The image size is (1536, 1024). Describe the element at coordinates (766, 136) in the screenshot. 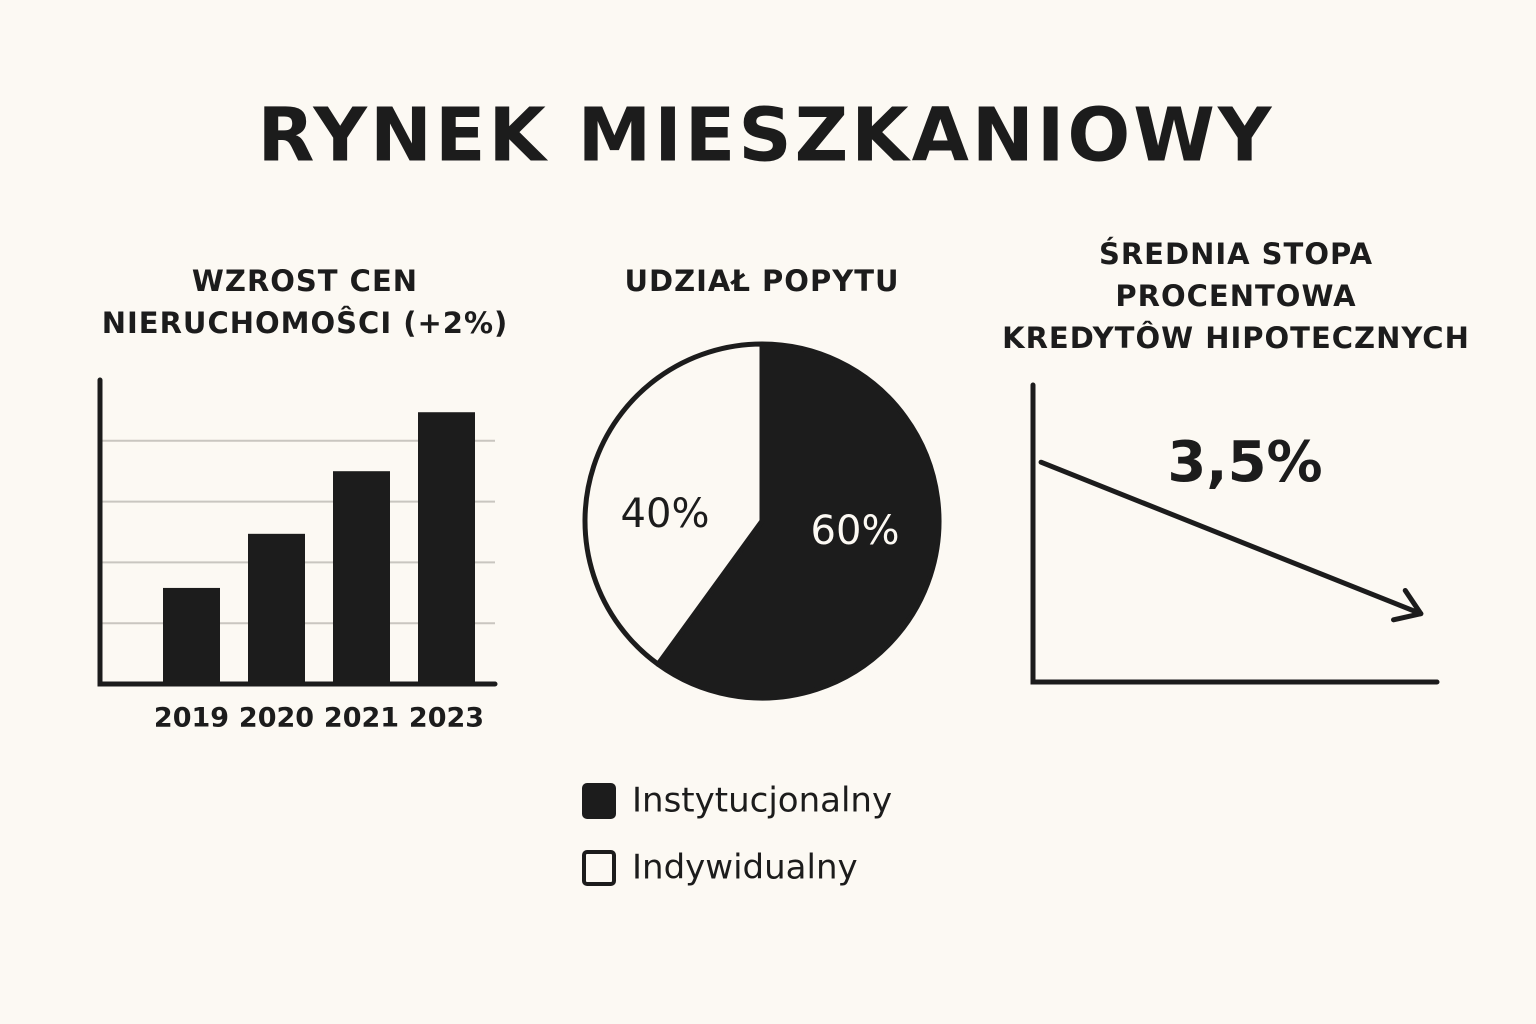

I see `main-title: RYNEK MIESZKANIOWY` at that location.